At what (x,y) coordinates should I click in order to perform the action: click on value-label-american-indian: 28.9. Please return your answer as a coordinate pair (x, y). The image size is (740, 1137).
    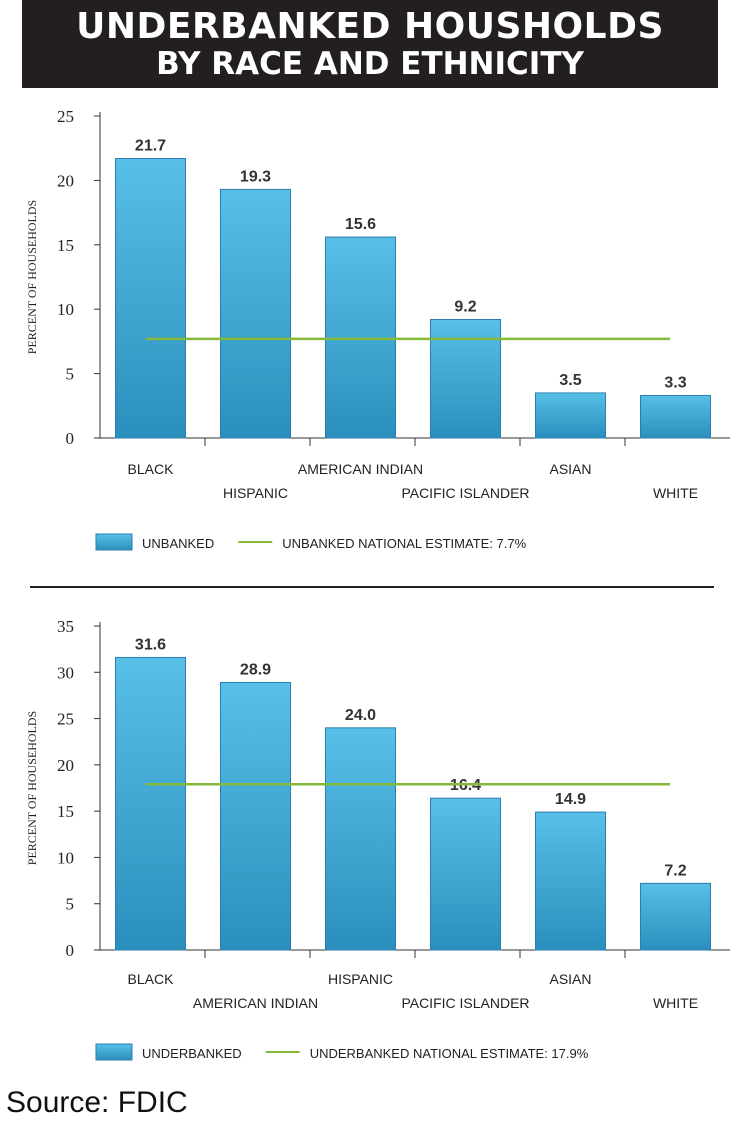
    Looking at the image, I should click on (255, 669).